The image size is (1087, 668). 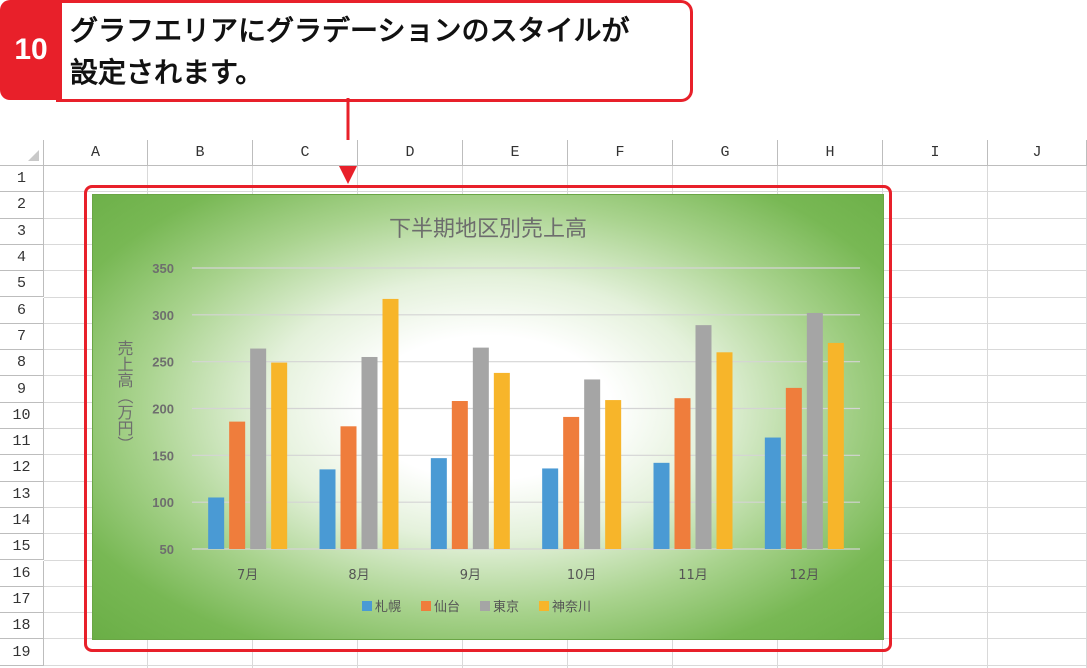 What do you see at coordinates (506, 607) in the screenshot?
I see `legend-label: 東京` at bounding box center [506, 607].